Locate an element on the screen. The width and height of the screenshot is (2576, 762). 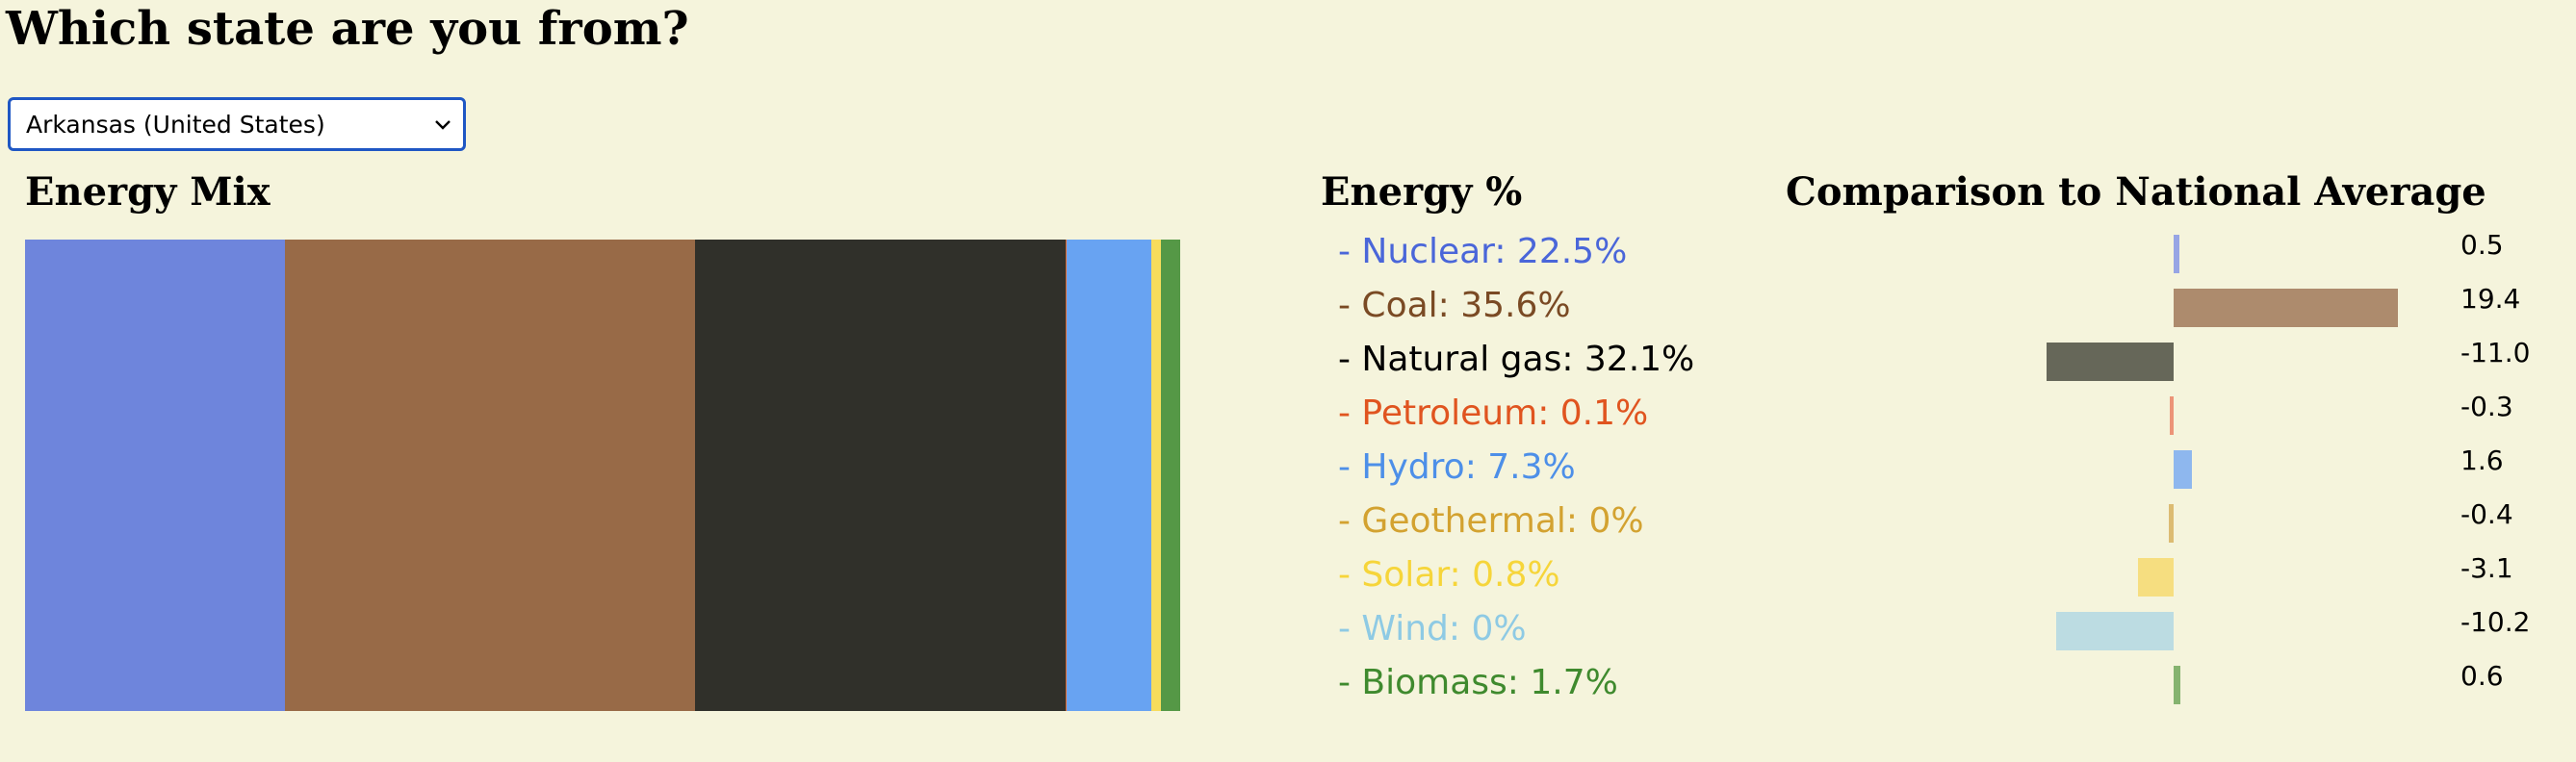
mix-segment-natural-gas is located at coordinates (881, 475).